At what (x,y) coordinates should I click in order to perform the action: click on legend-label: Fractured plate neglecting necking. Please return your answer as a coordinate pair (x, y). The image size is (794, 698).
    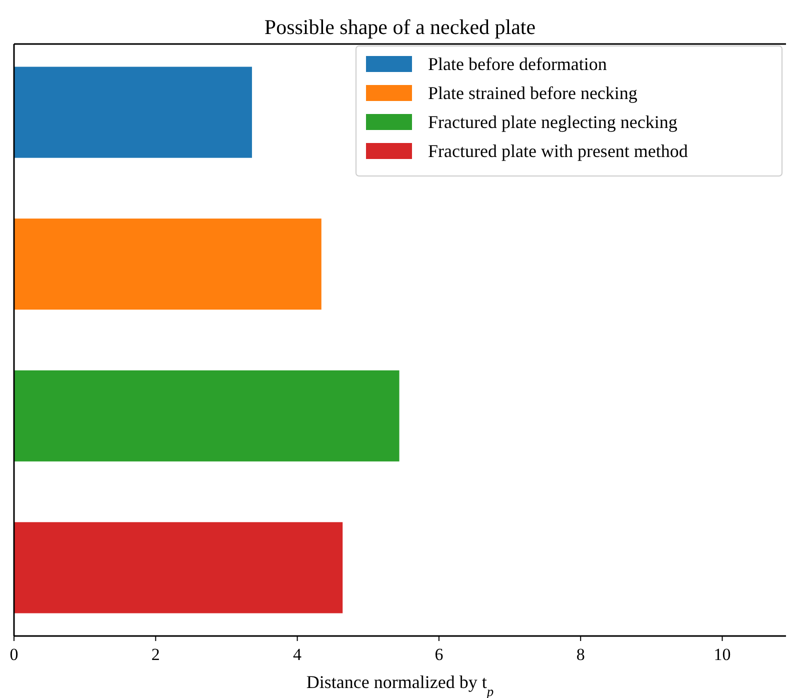
    Looking at the image, I should click on (553, 122).